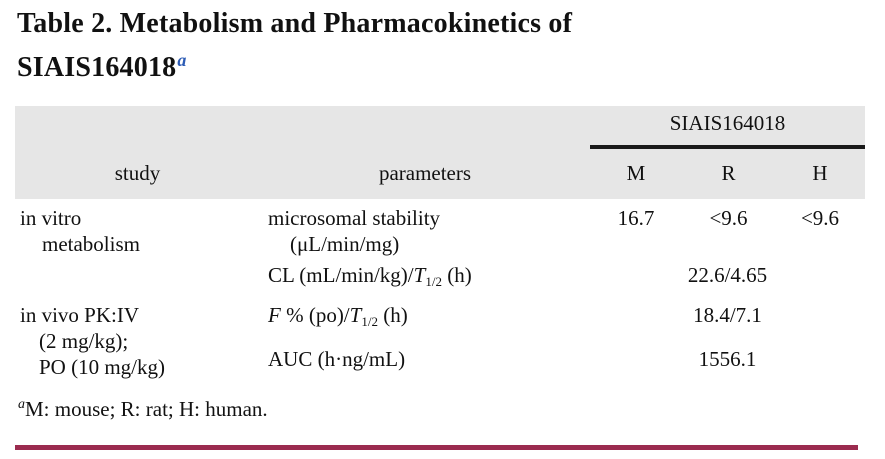  I want to click on value-microsomal-rat: <9.6, so click(728, 218).